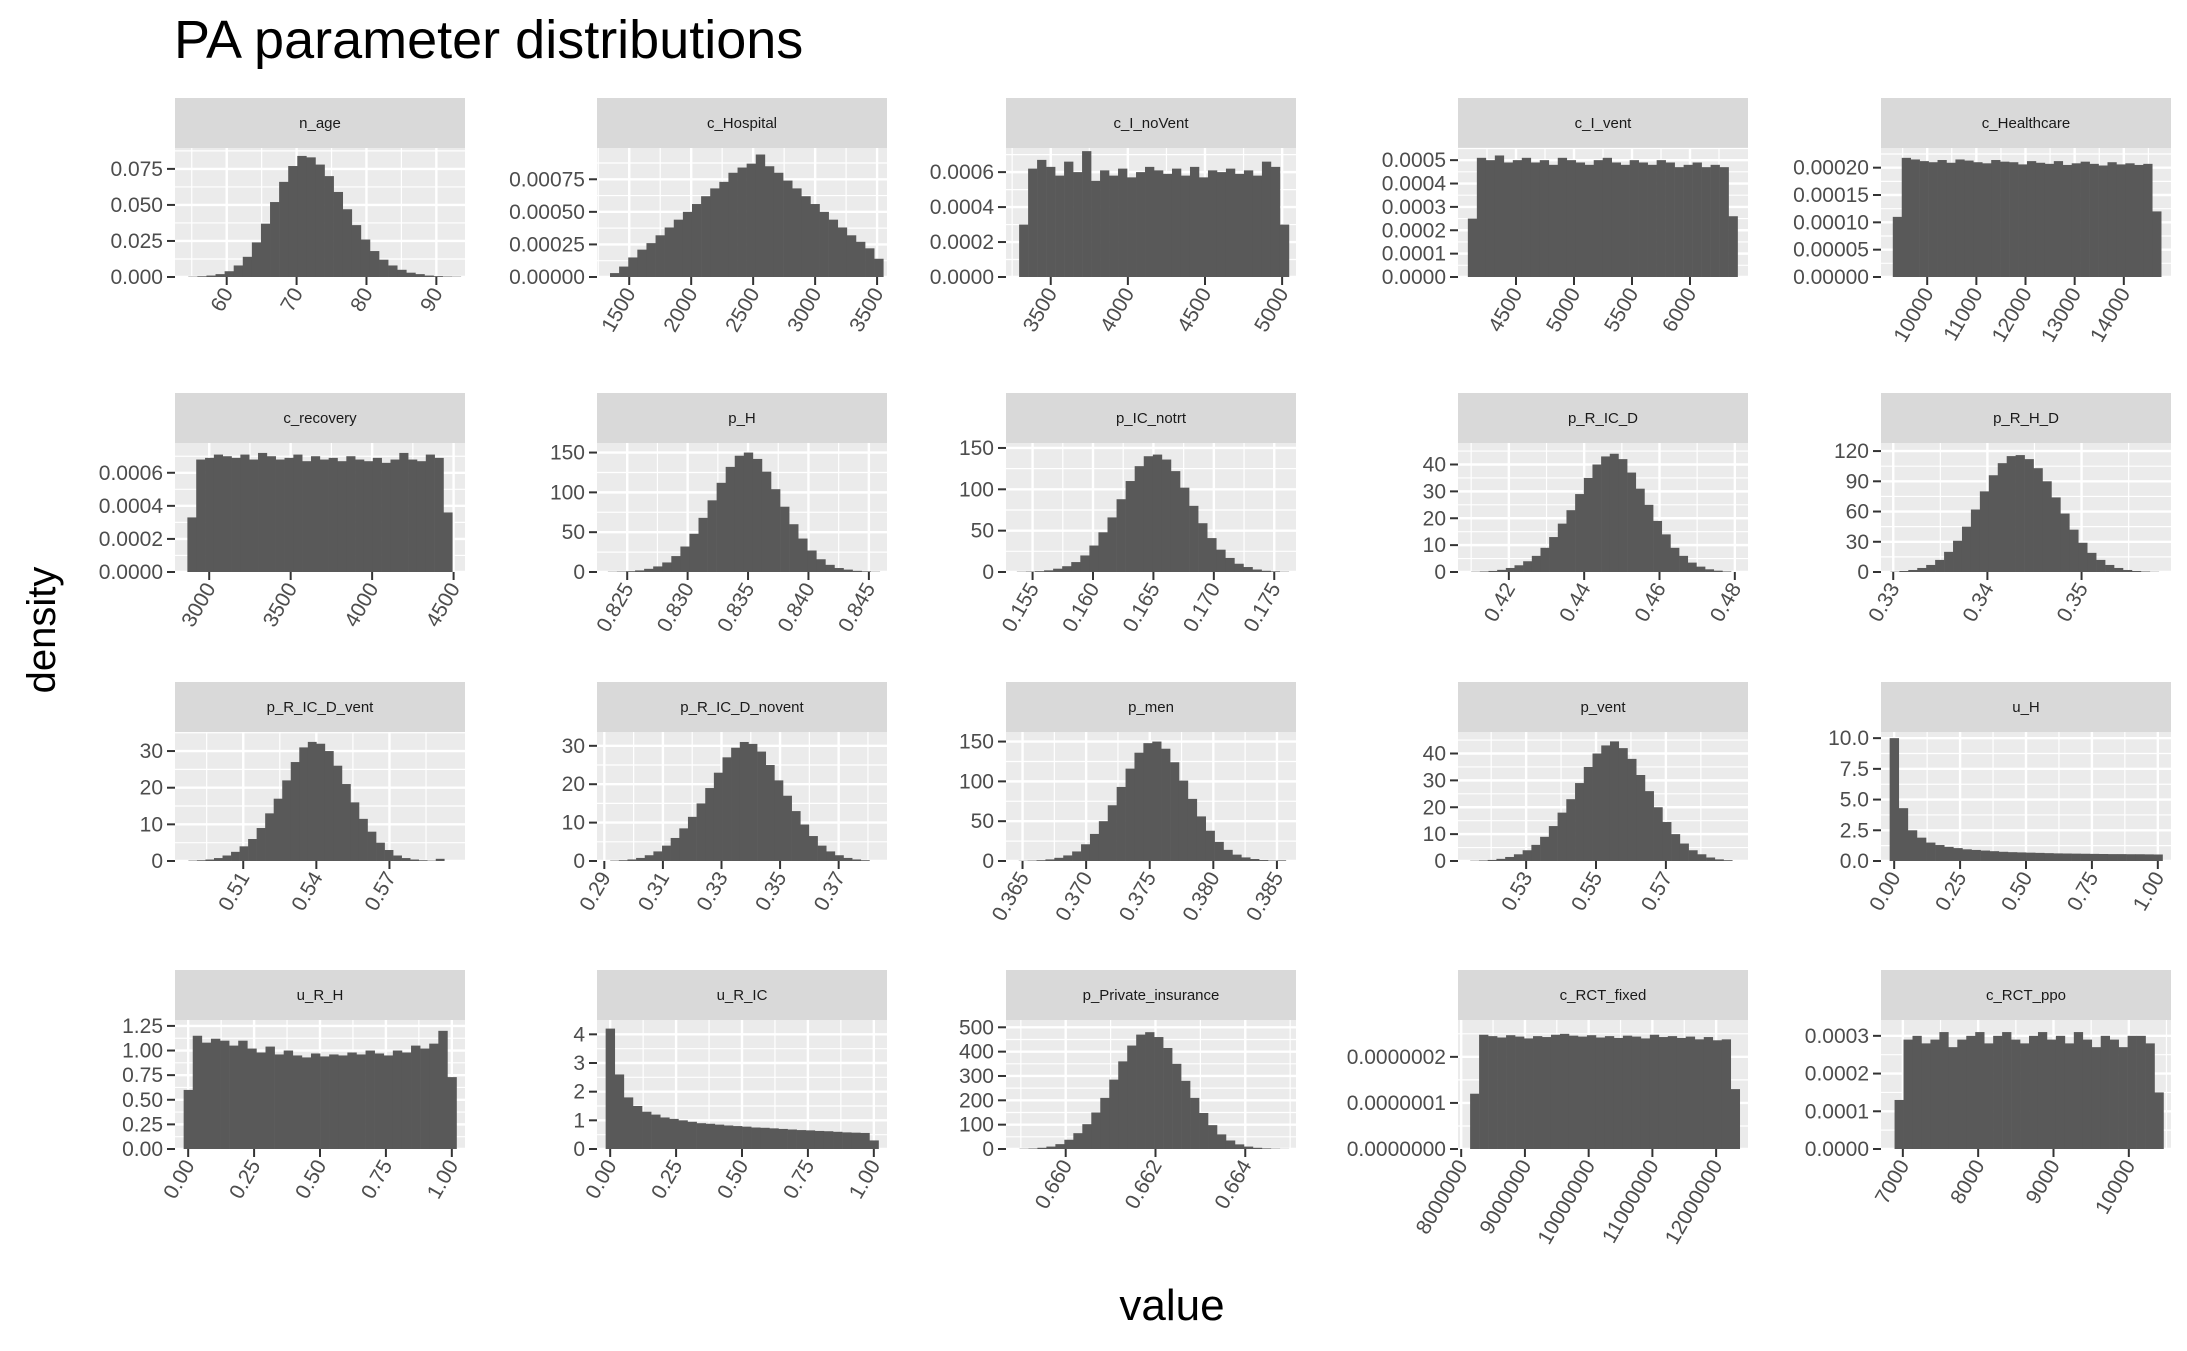 The width and height of the screenshot is (2187, 1351). Describe the element at coordinates (2012, 315) in the screenshot. I see `x-tick-label: 12000` at that location.